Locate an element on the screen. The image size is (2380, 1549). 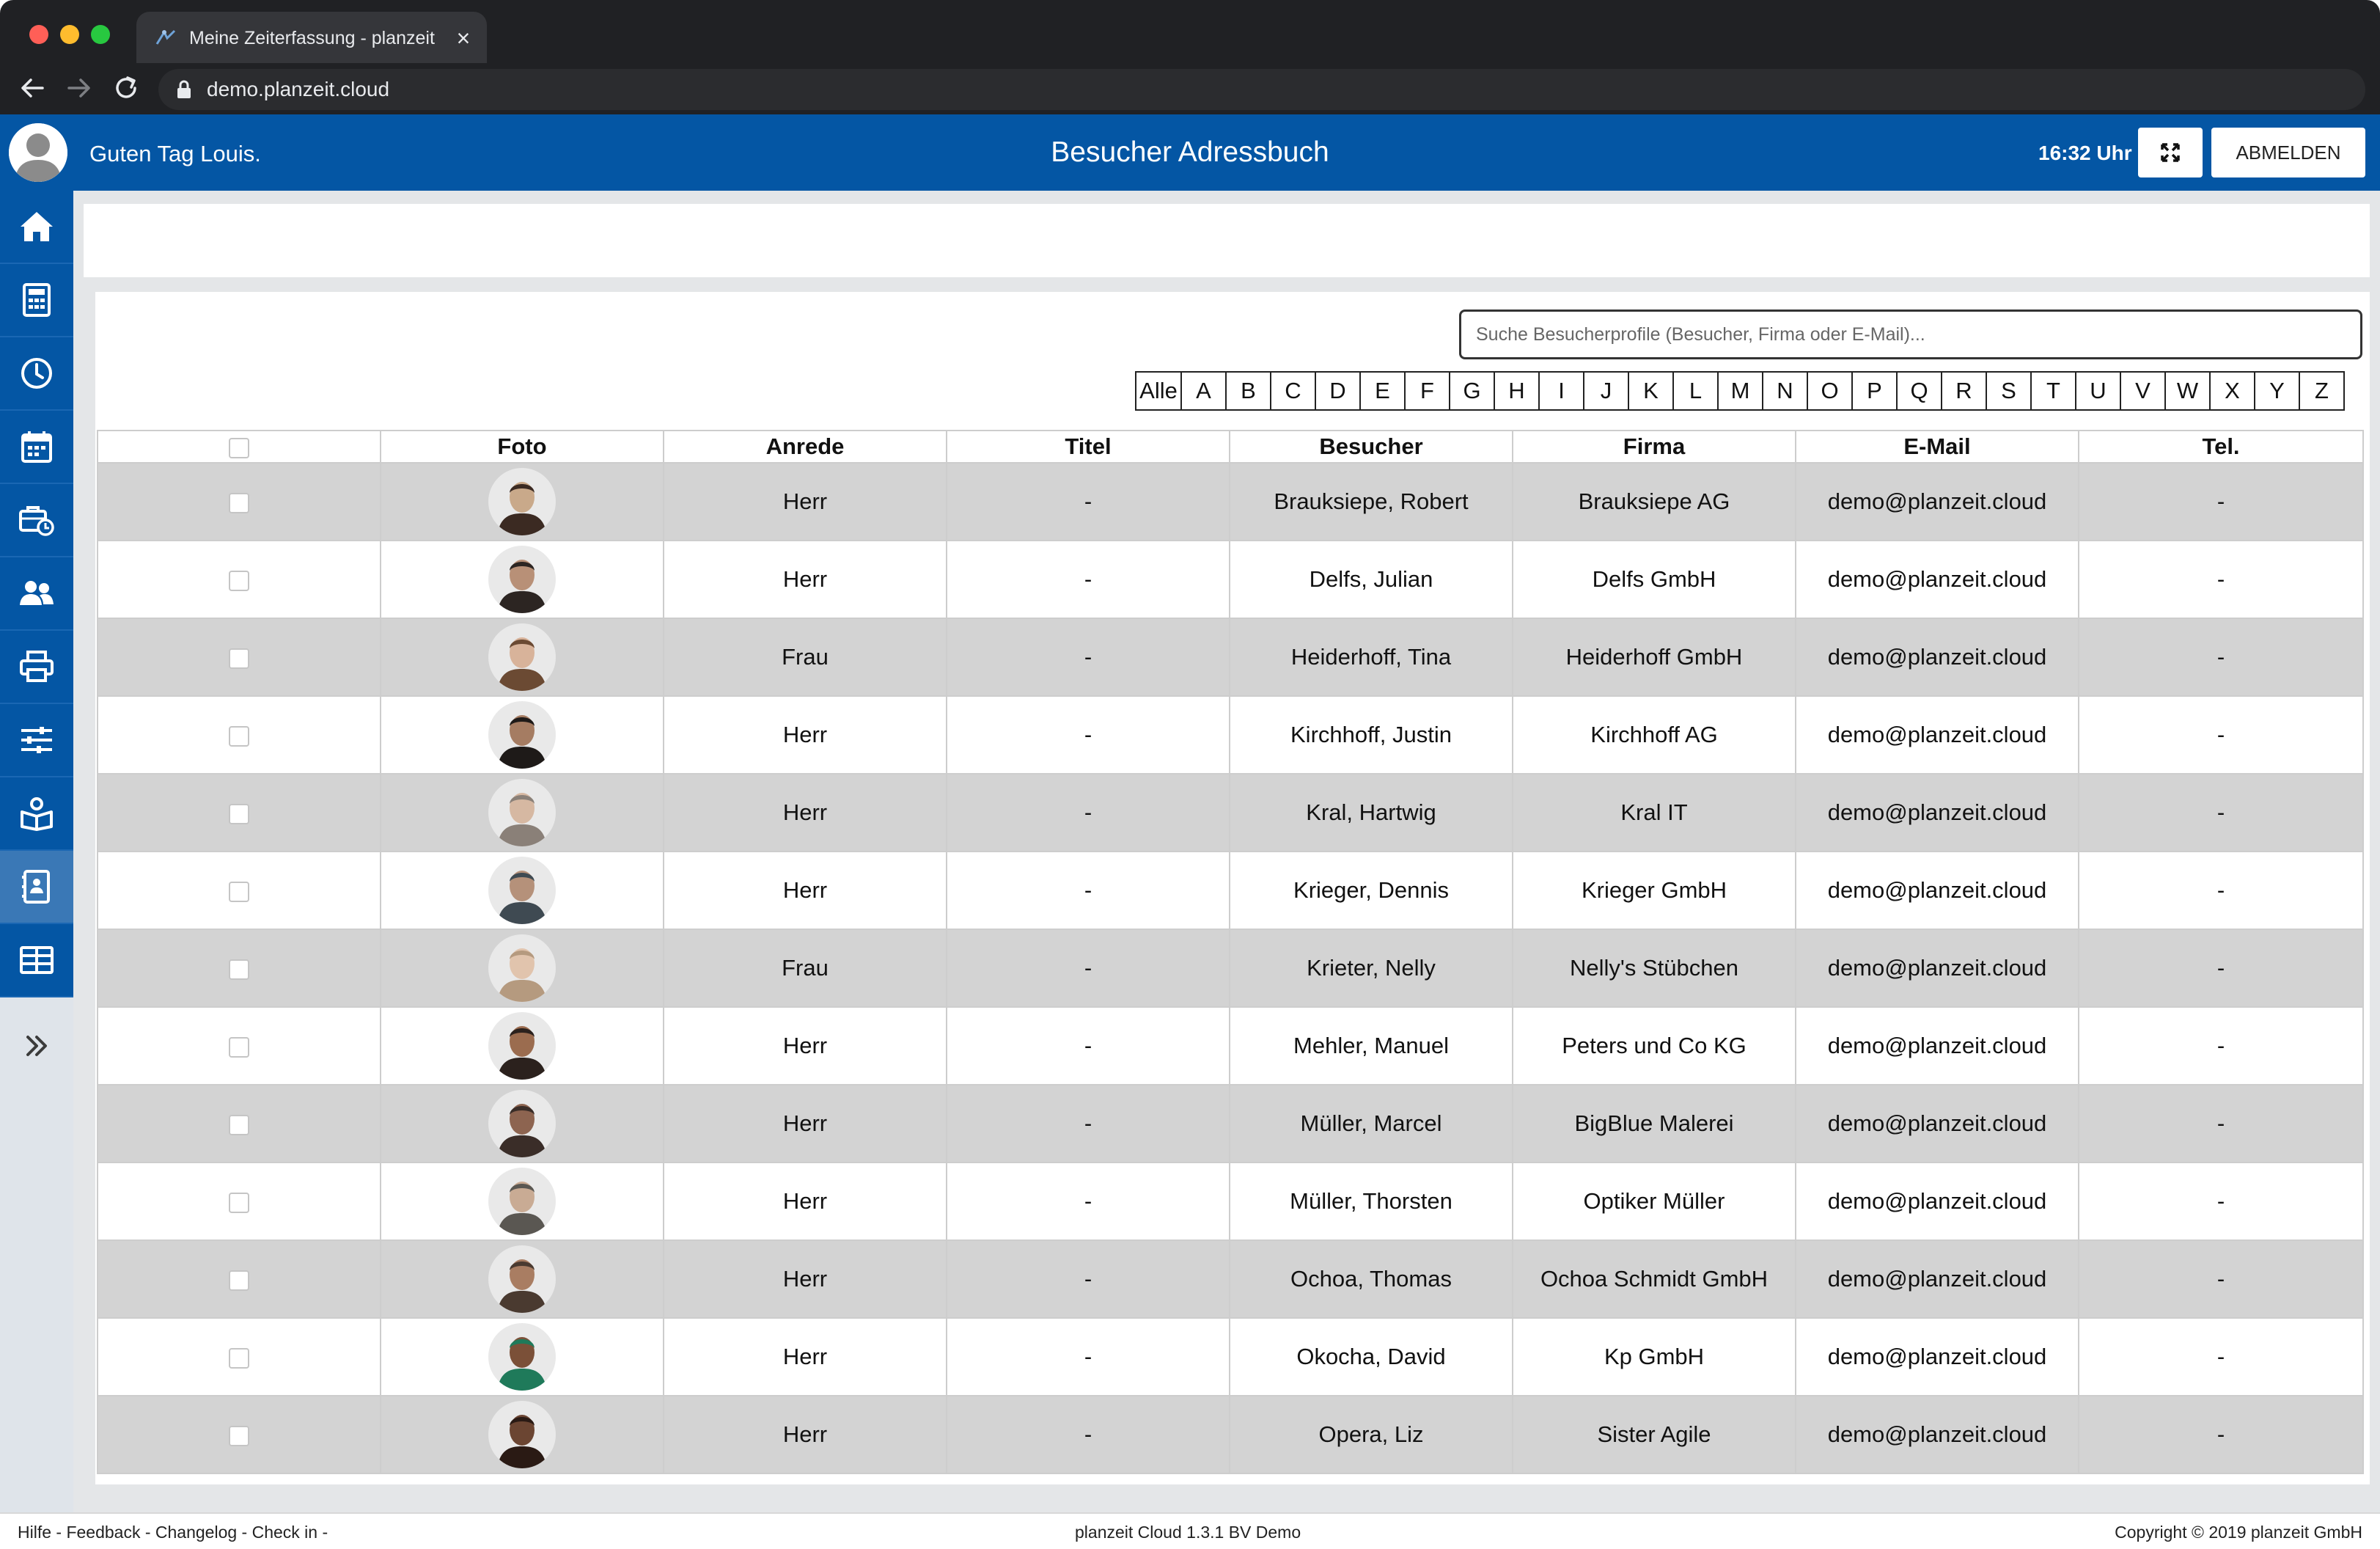
column-header-firma: Firma is located at coordinates (1654, 447).